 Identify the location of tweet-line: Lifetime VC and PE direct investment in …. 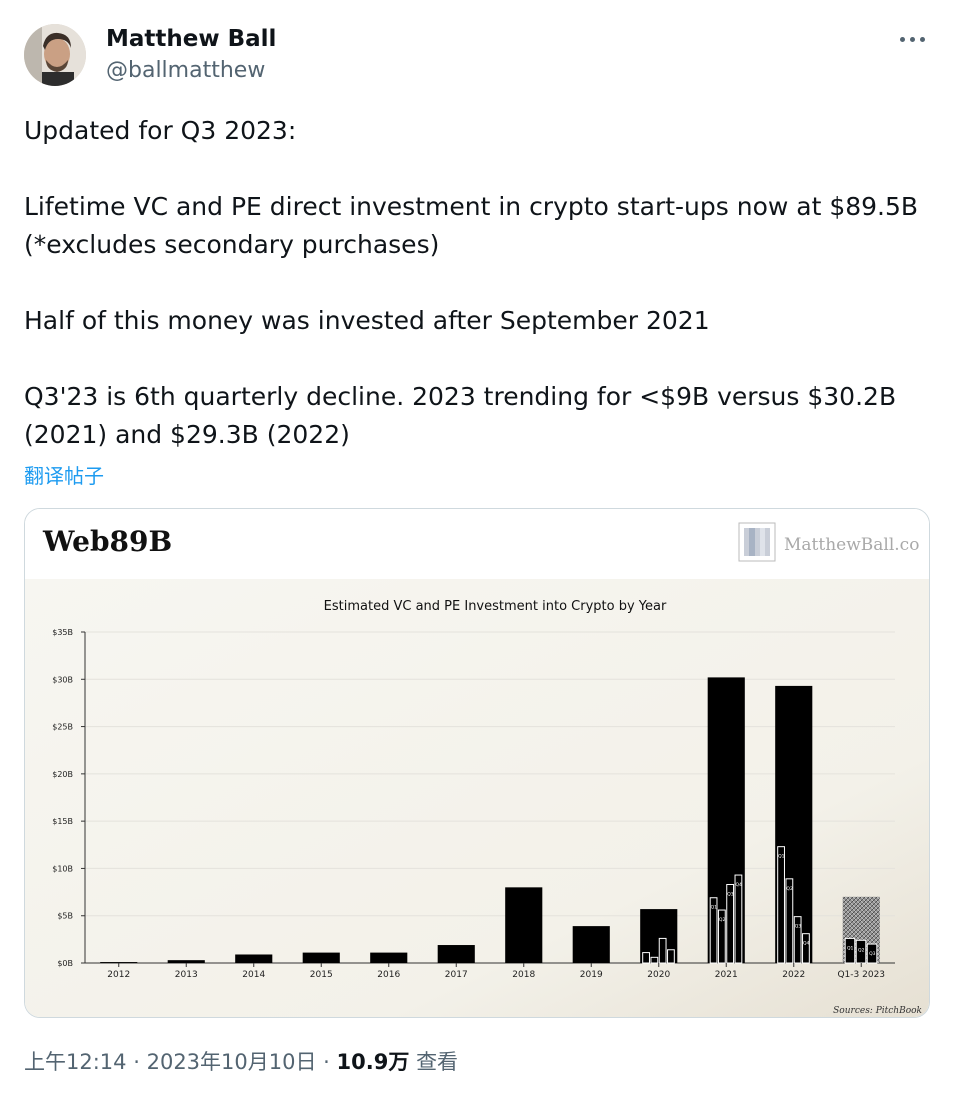
(471, 225).